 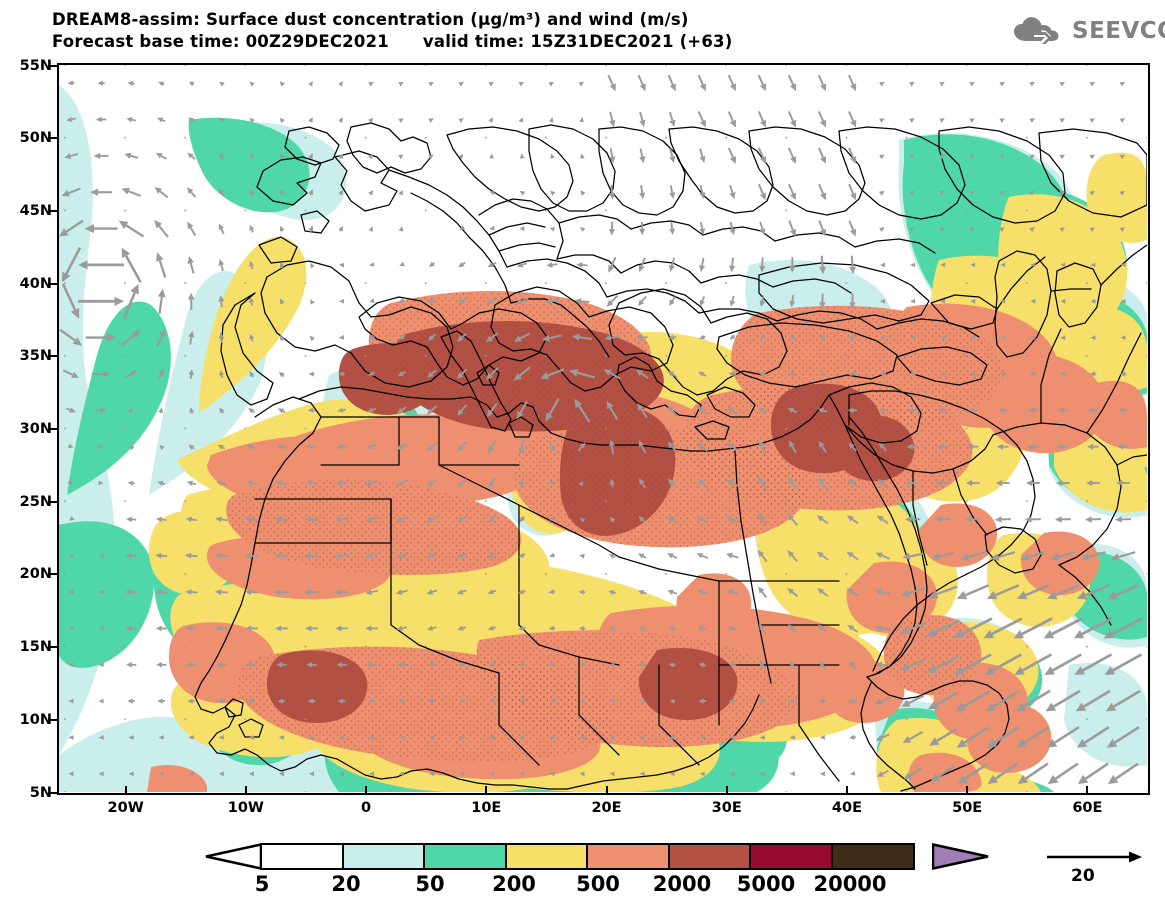 What do you see at coordinates (1036, 30) in the screenshot?
I see `cloud-wind-icon` at bounding box center [1036, 30].